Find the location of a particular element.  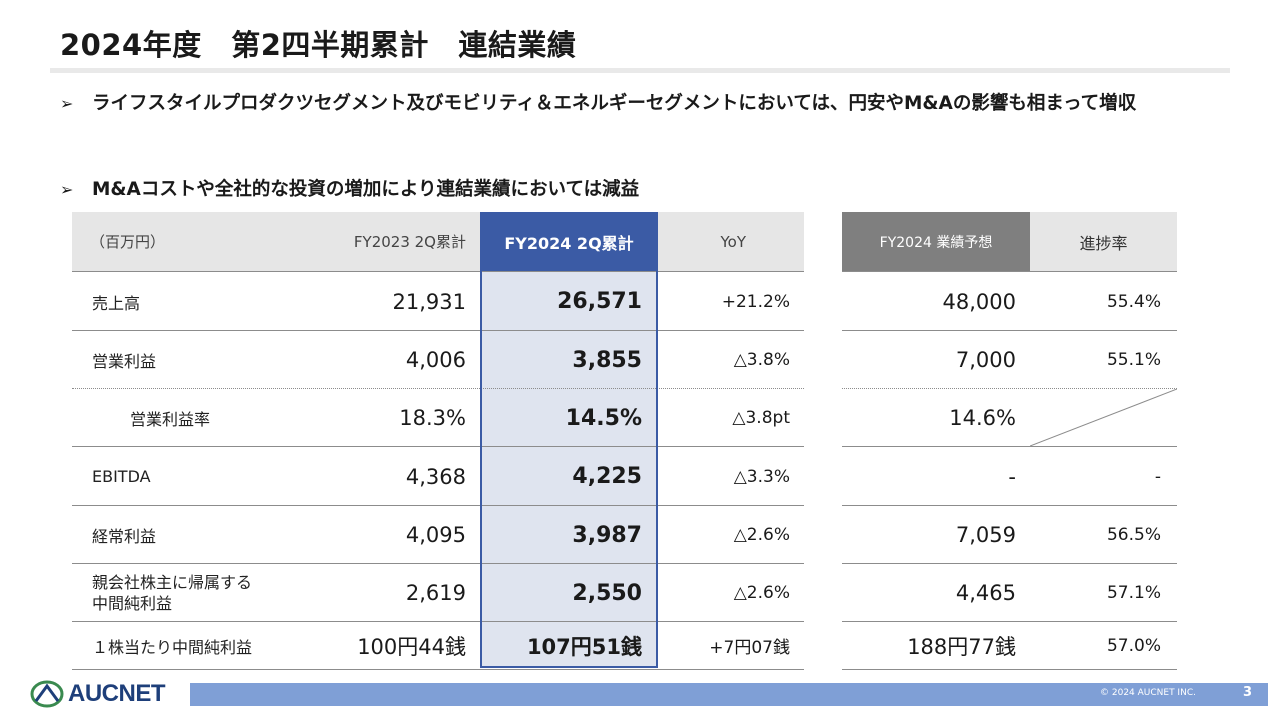

value-fy2024: 26,571 is located at coordinates (599, 301).